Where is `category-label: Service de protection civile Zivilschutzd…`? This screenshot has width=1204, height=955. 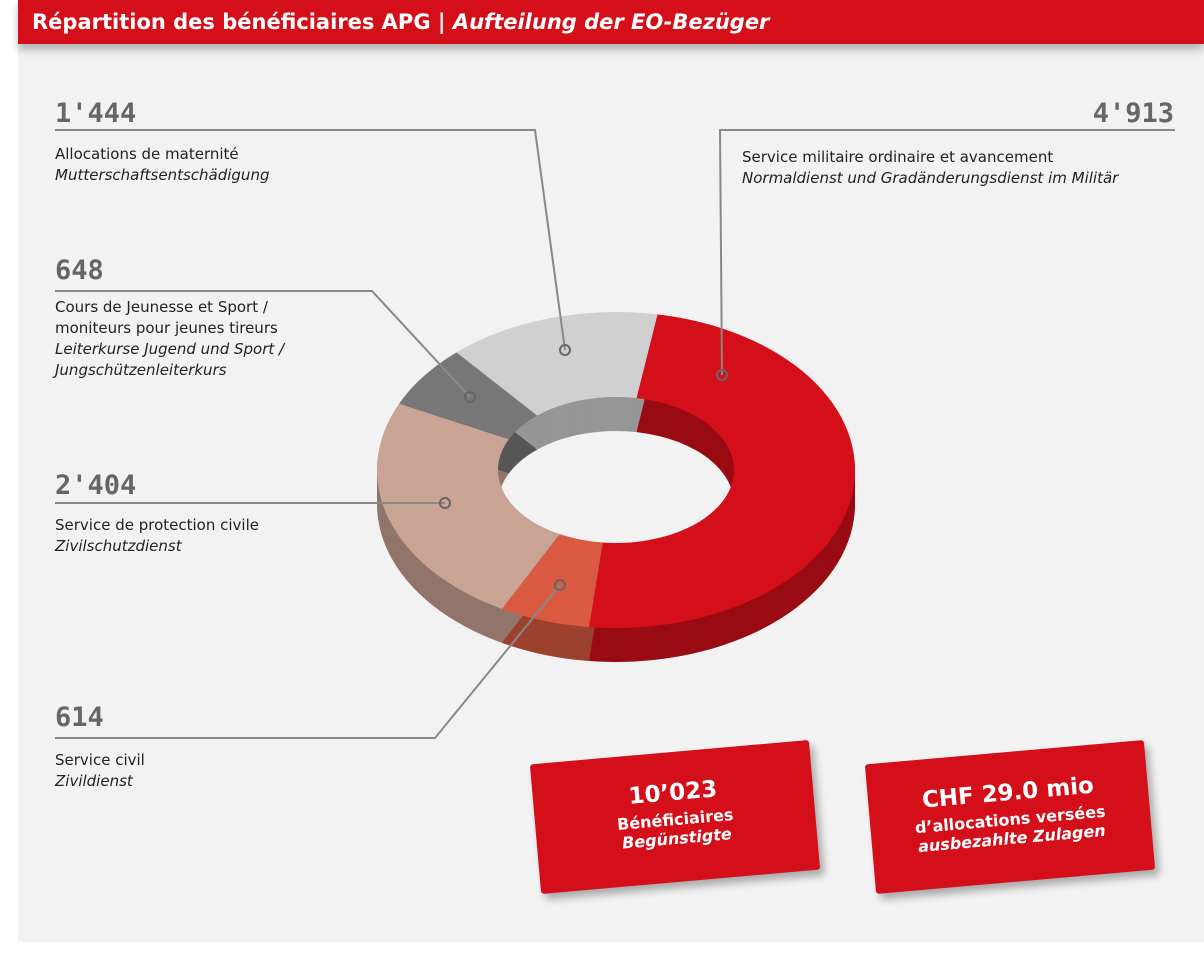
category-label: Service de protection civile Zivilschutzd… is located at coordinates (205, 536).